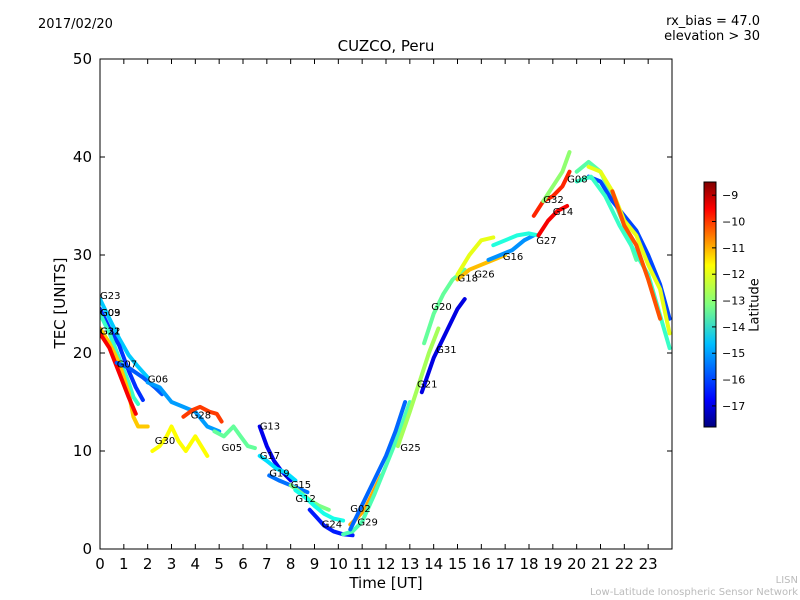 The width and height of the screenshot is (800, 600). Describe the element at coordinates (710, 304) in the screenshot. I see `colorbar` at that location.